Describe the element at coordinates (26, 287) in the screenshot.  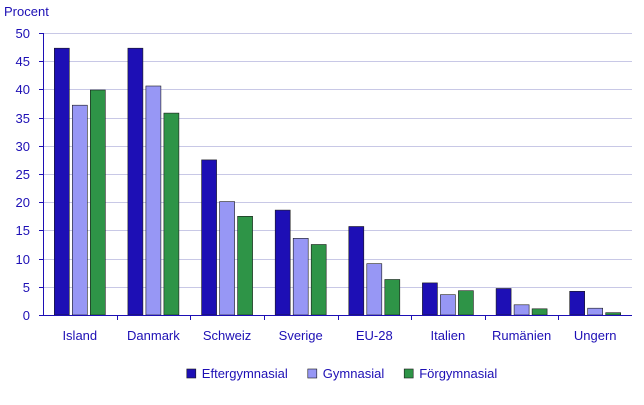
I see `y-tick-label: 5` at that location.